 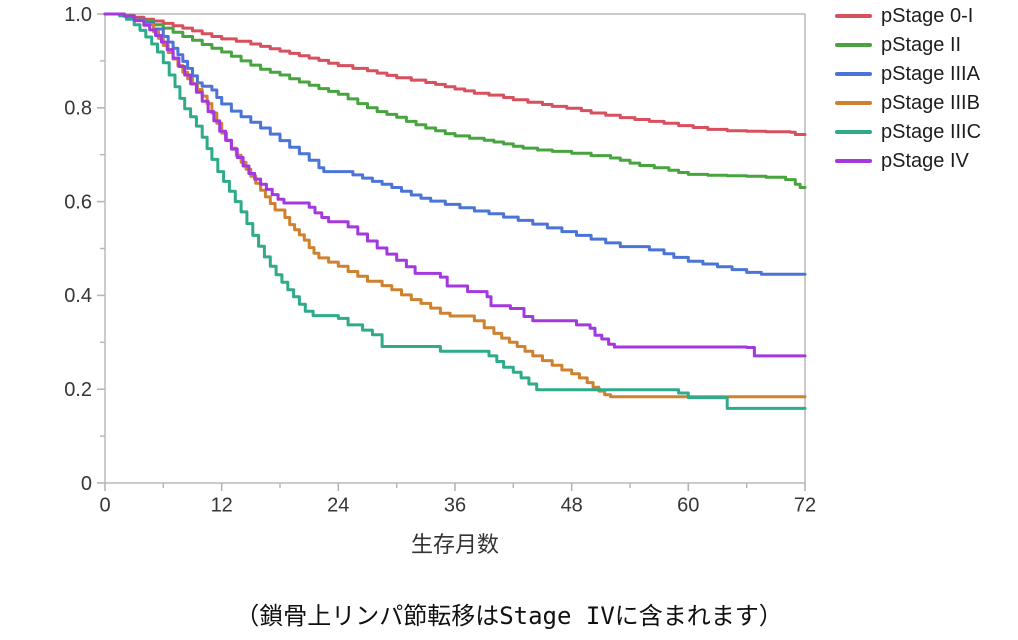 I want to click on legend-swatch-pstage-iiia, so click(x=853, y=73).